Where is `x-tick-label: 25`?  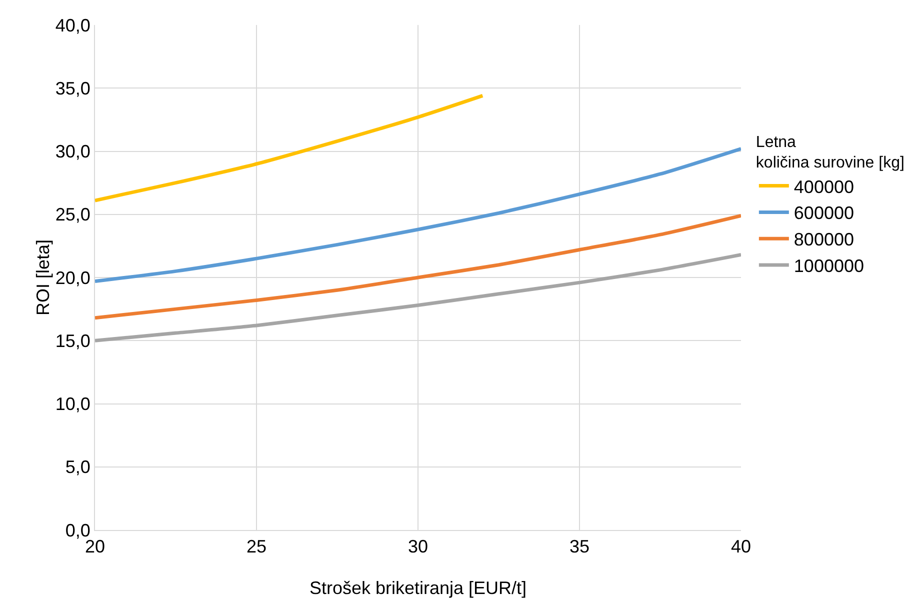
x-tick-label: 25 is located at coordinates (256, 546).